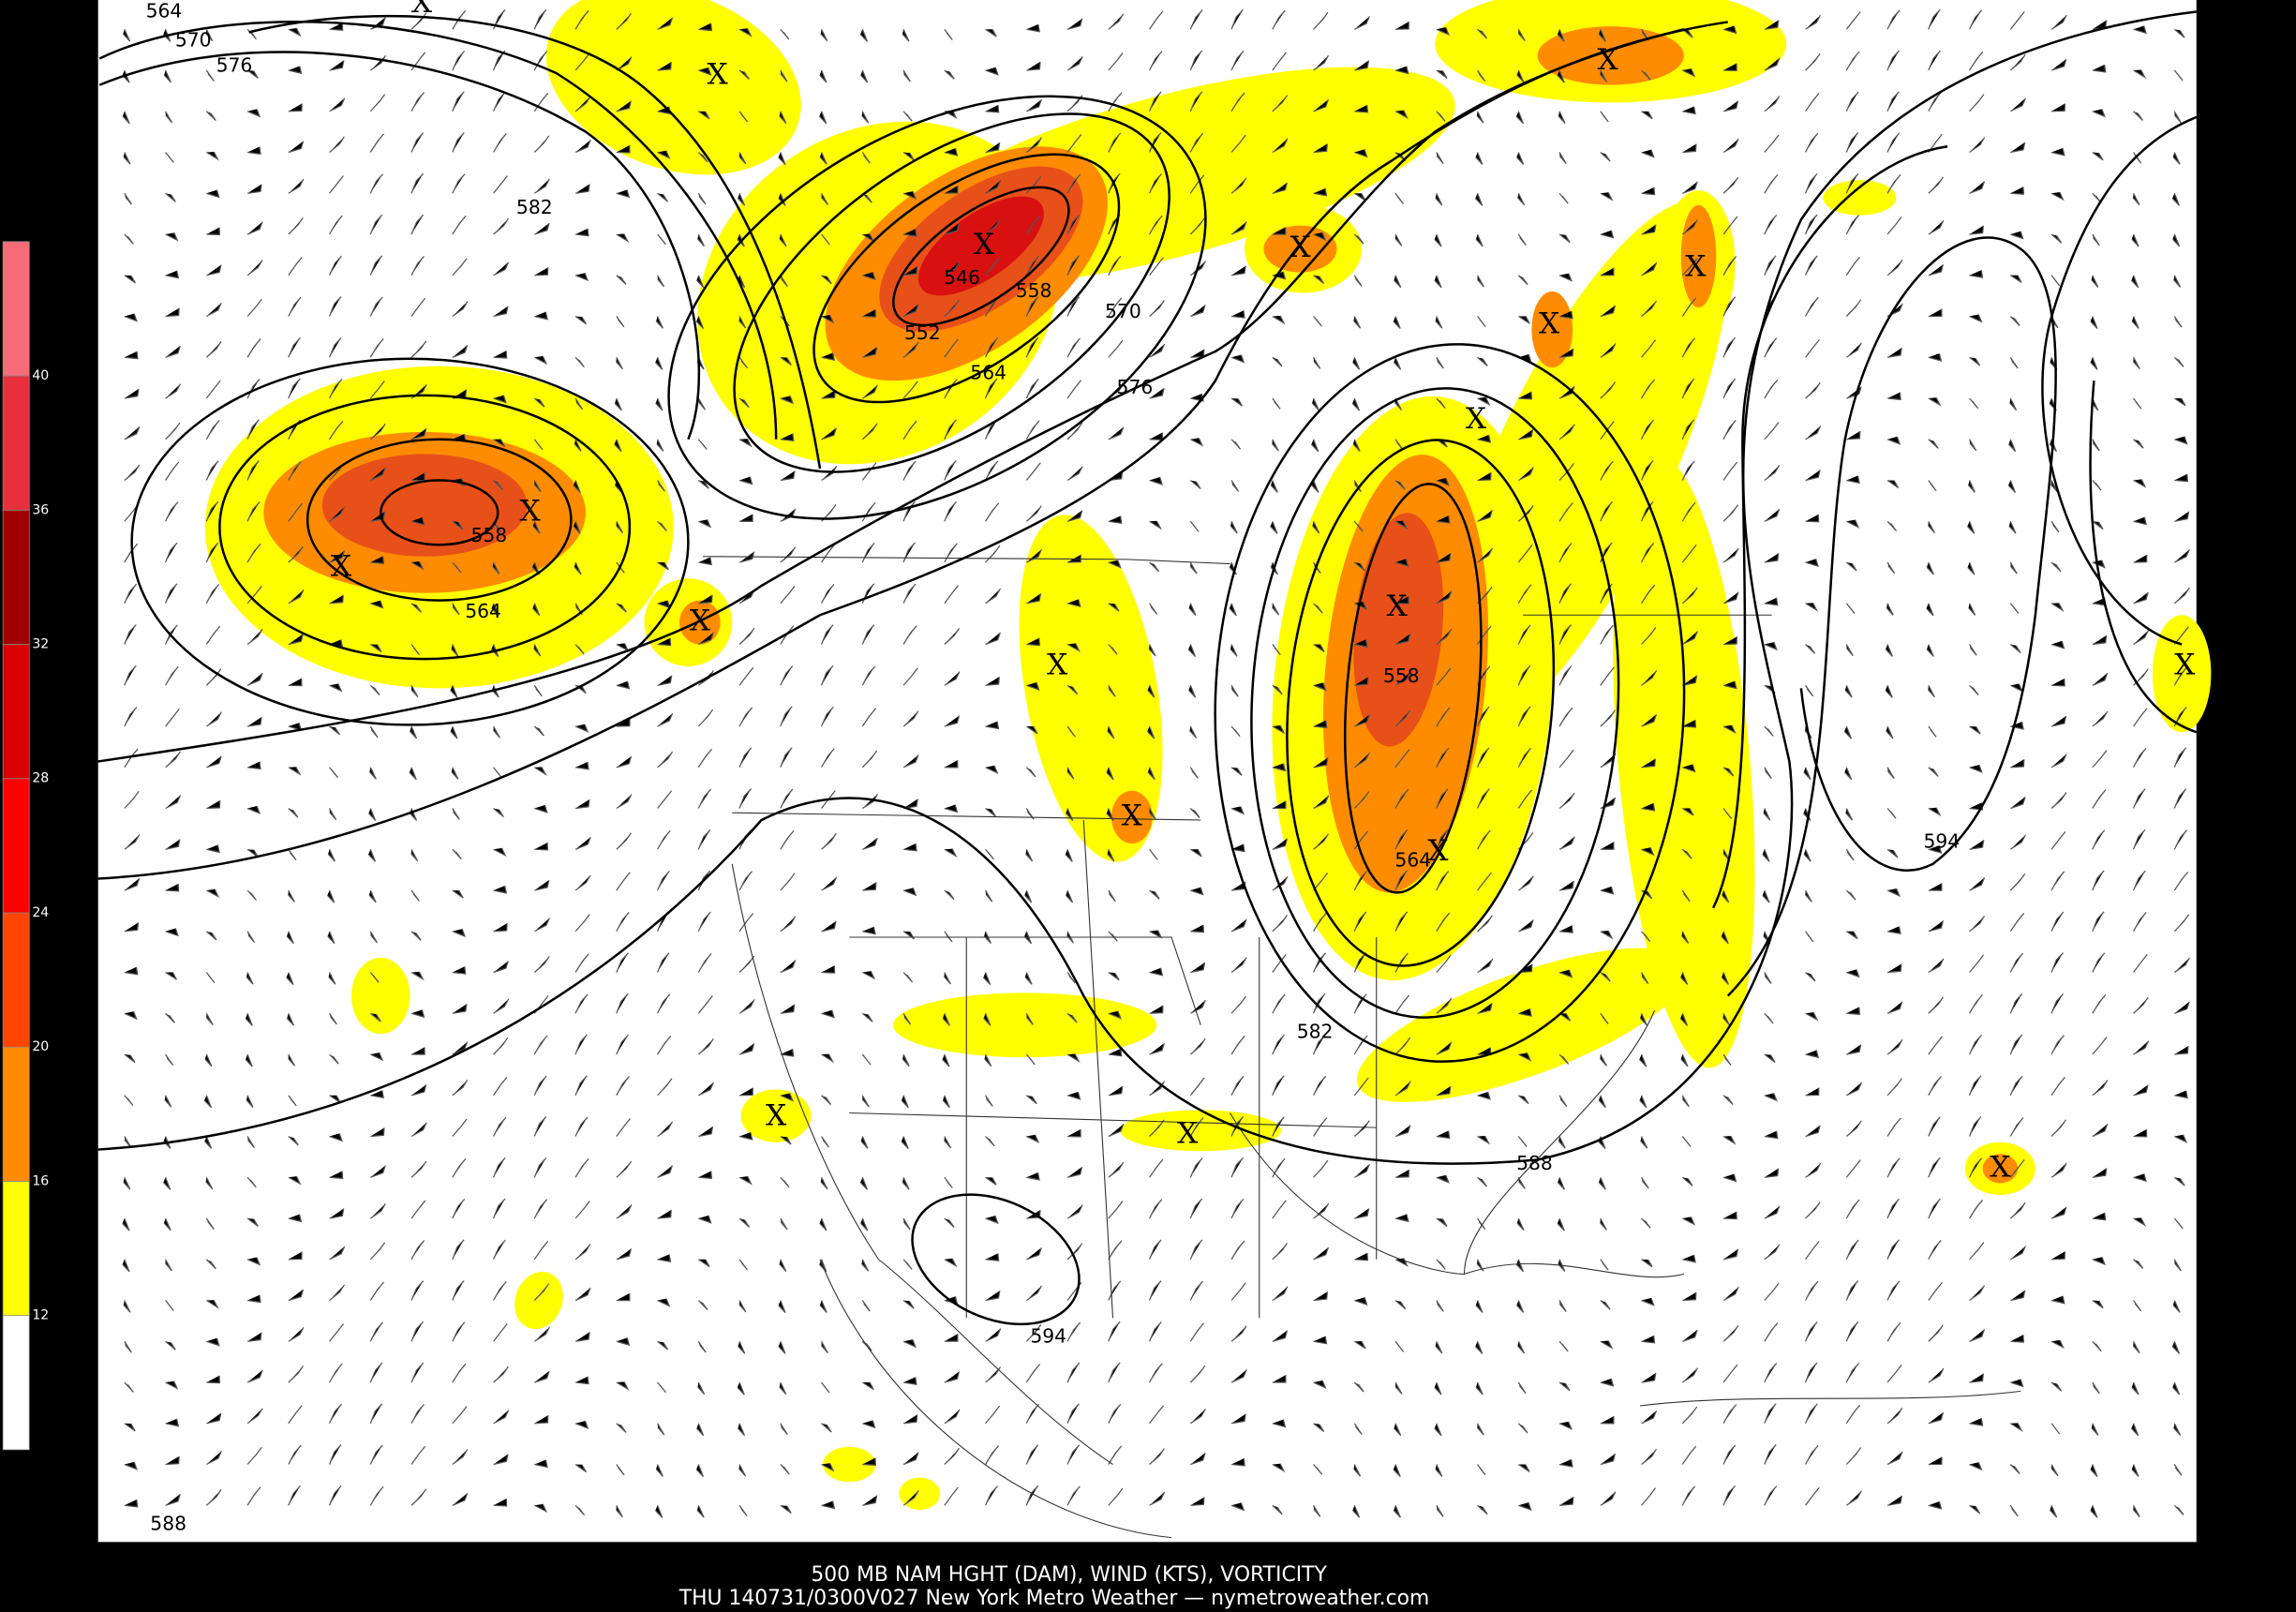  I want to click on legend-label: 20, so click(40, 1047).